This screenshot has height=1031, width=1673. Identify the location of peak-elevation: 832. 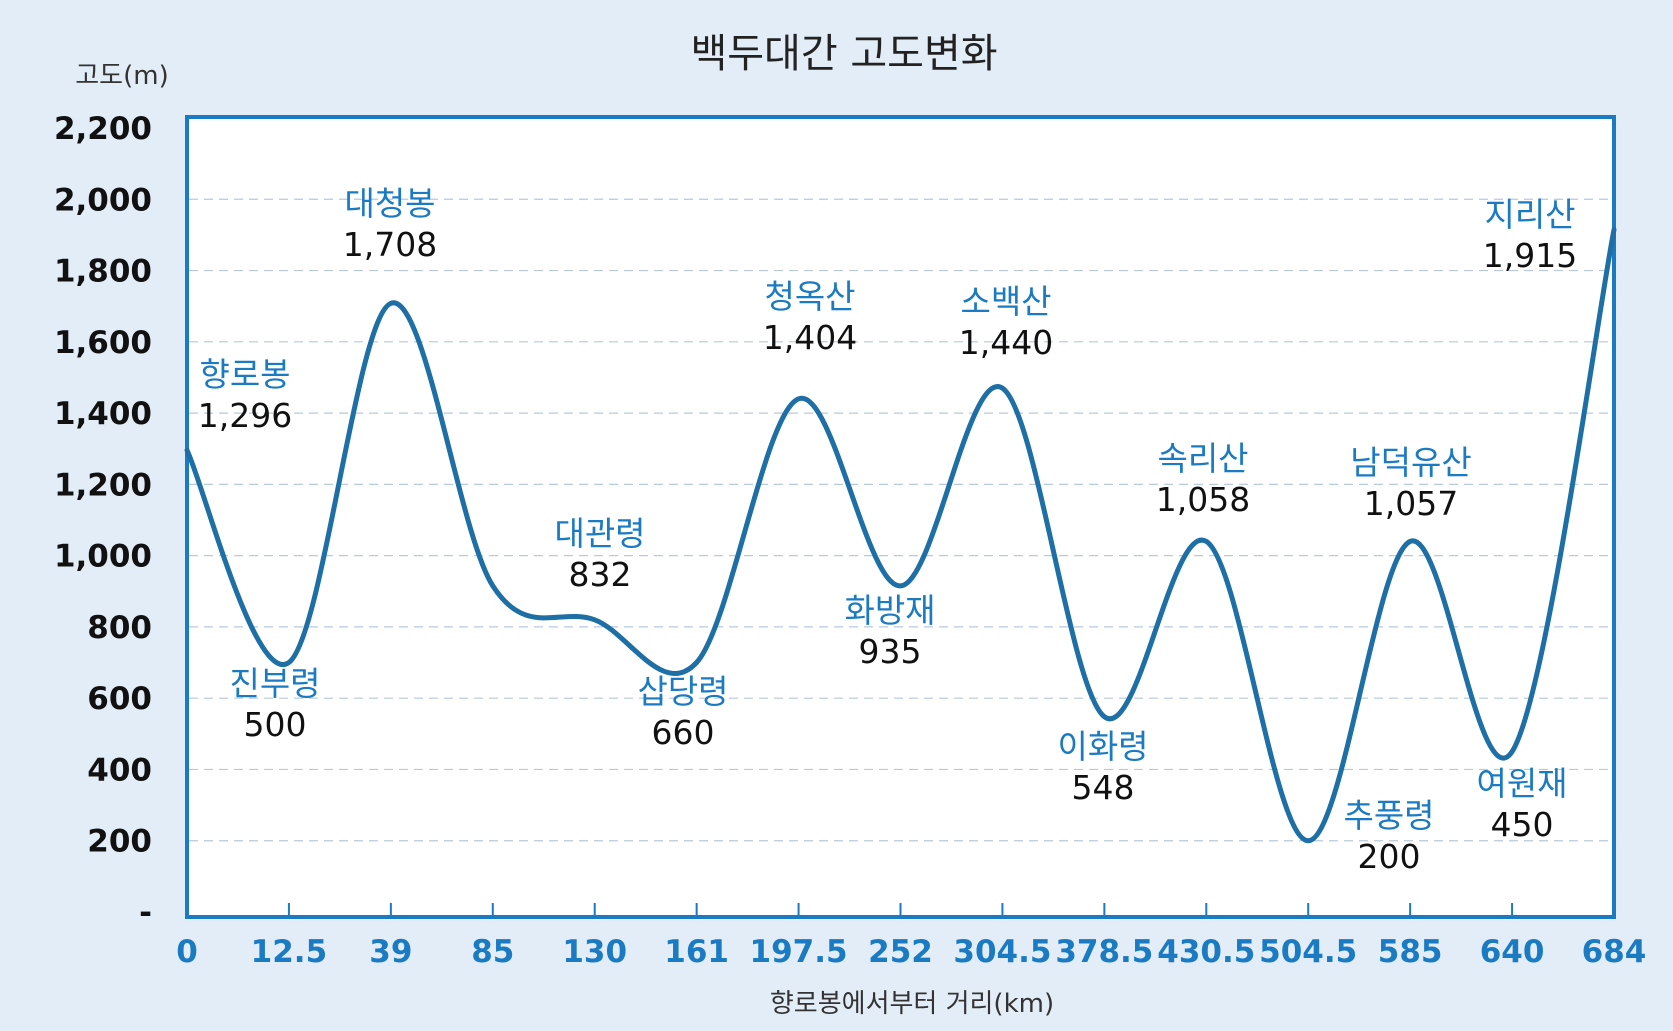
(600, 574).